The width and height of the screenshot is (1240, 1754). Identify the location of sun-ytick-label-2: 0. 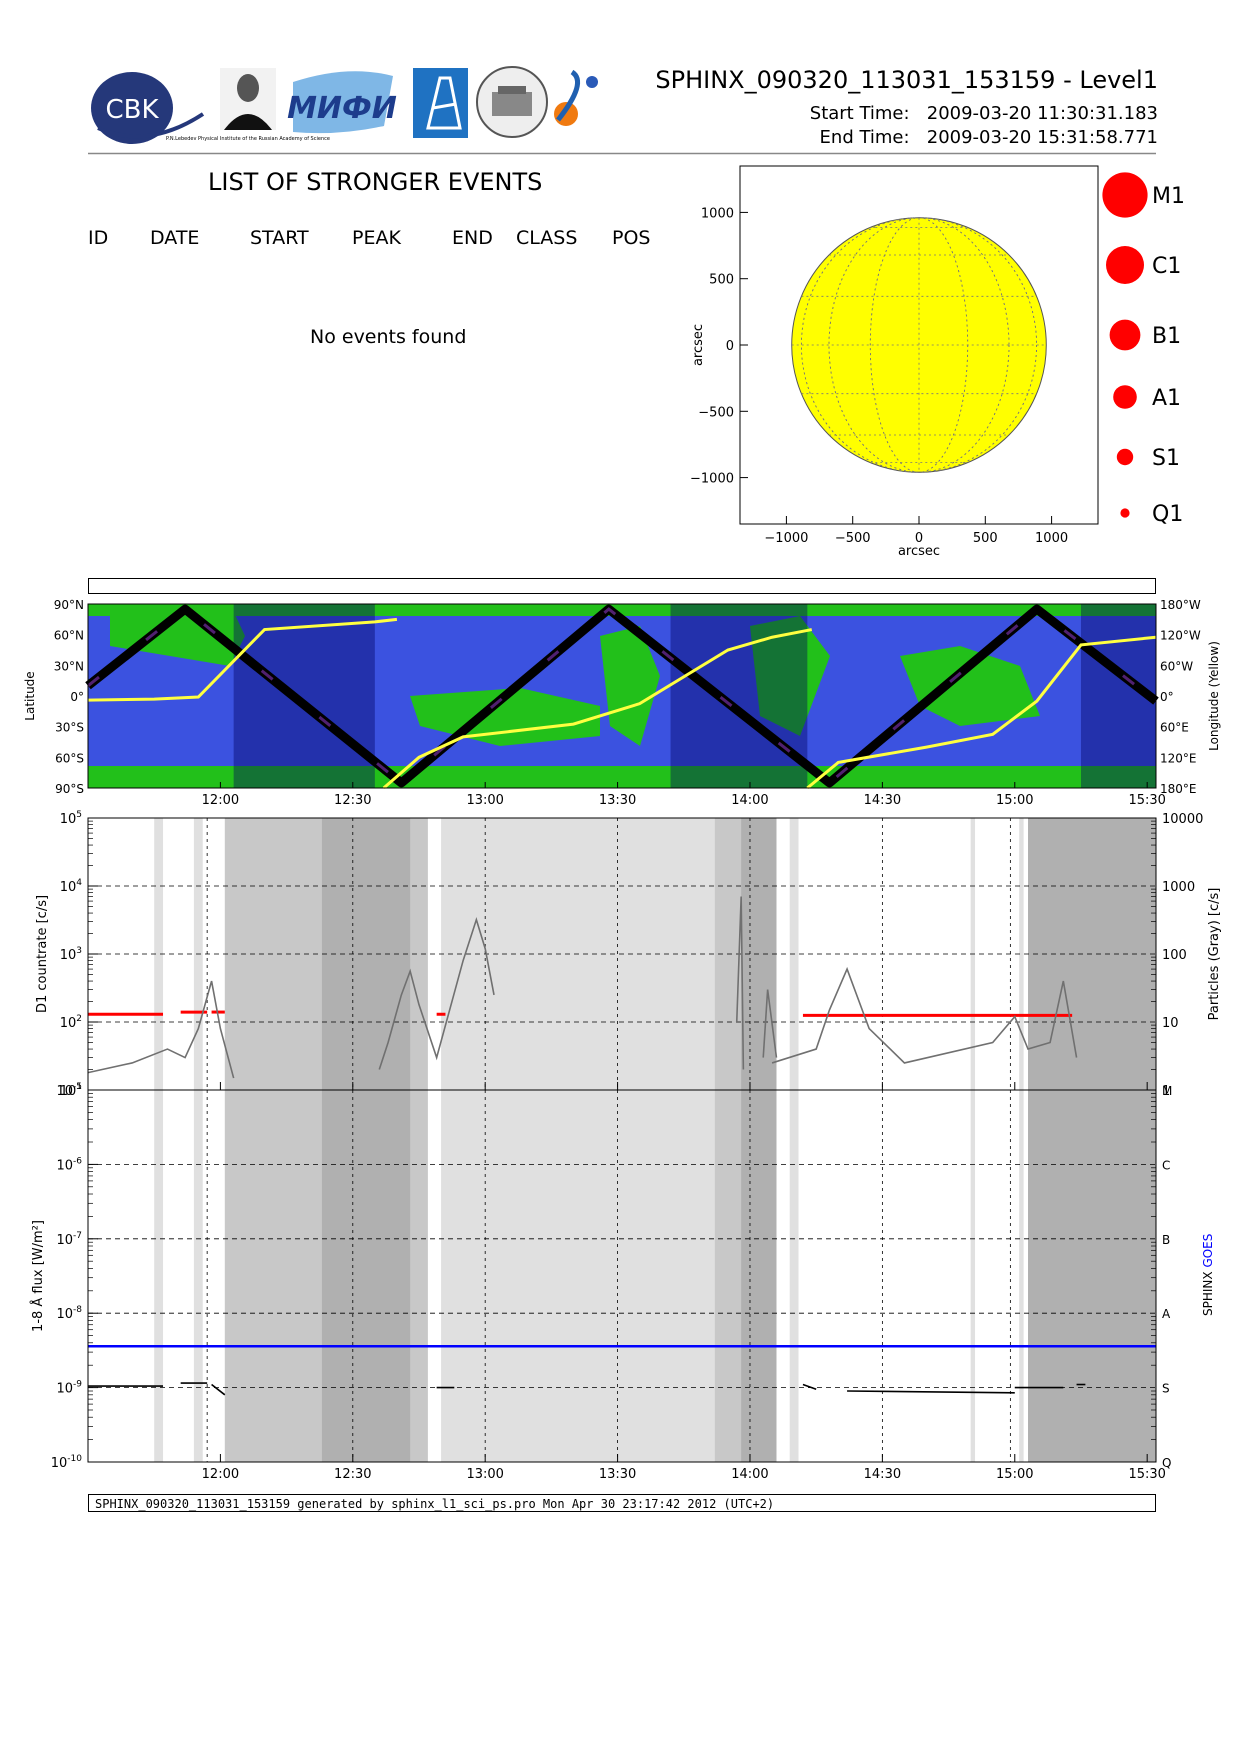
(730, 346).